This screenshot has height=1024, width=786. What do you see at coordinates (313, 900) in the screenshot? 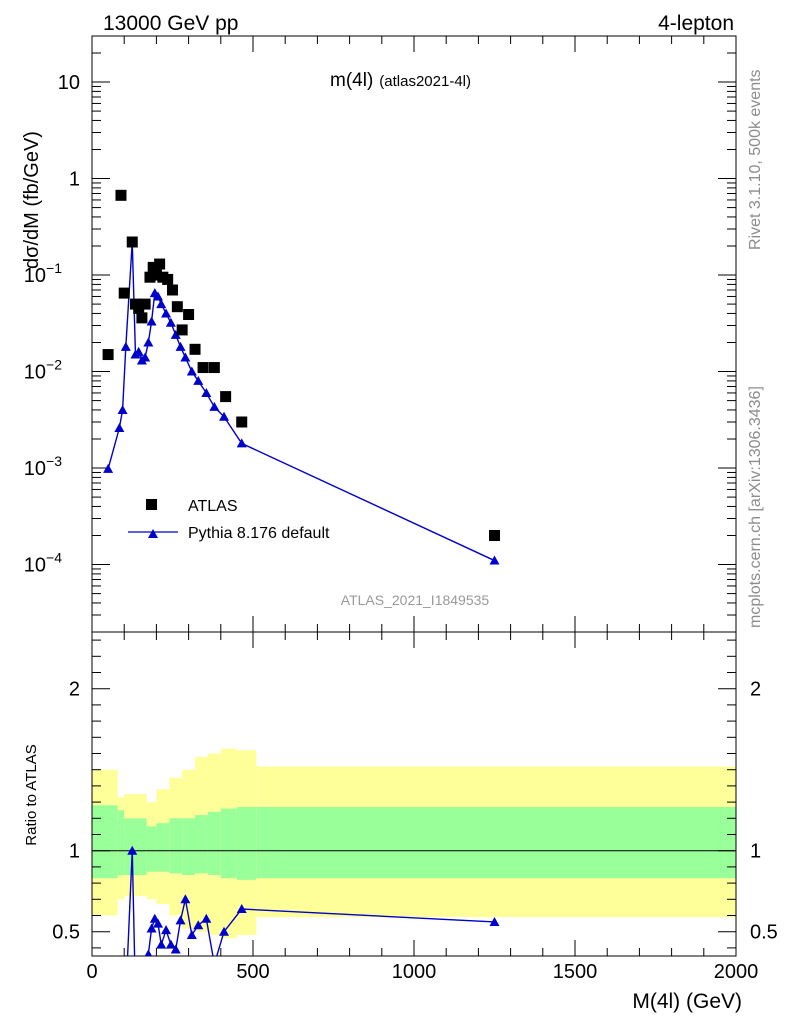
I see `ratio-series` at bounding box center [313, 900].